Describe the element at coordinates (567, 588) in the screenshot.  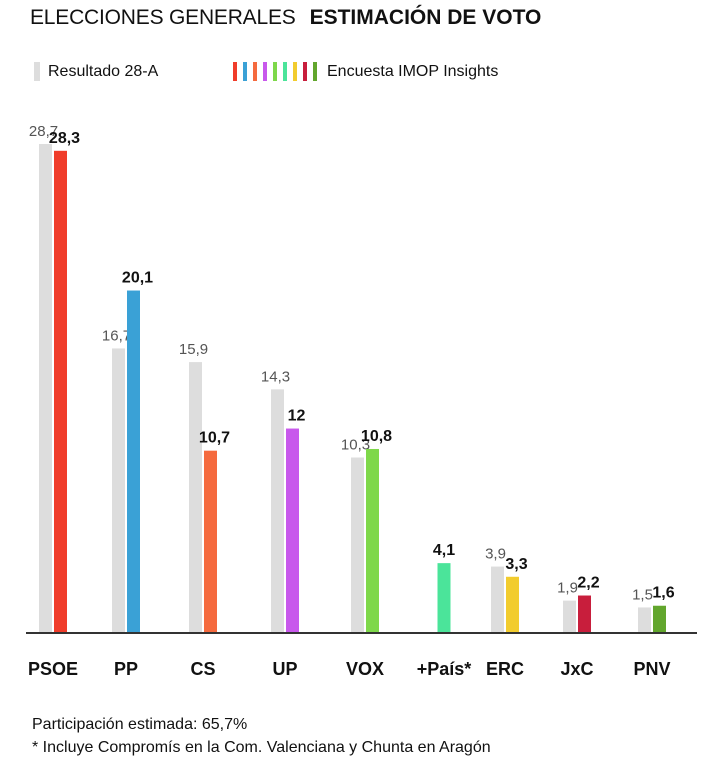
I see `label-result-jxc: 1,9` at that location.